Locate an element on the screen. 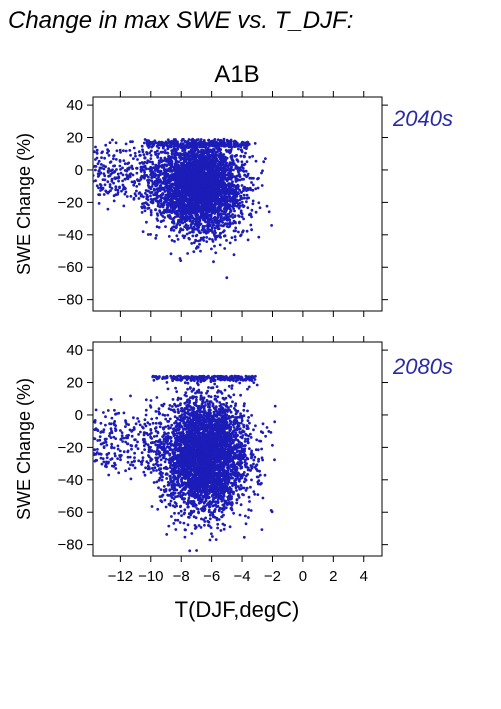  x-tick-label: −8 is located at coordinates (181, 576).